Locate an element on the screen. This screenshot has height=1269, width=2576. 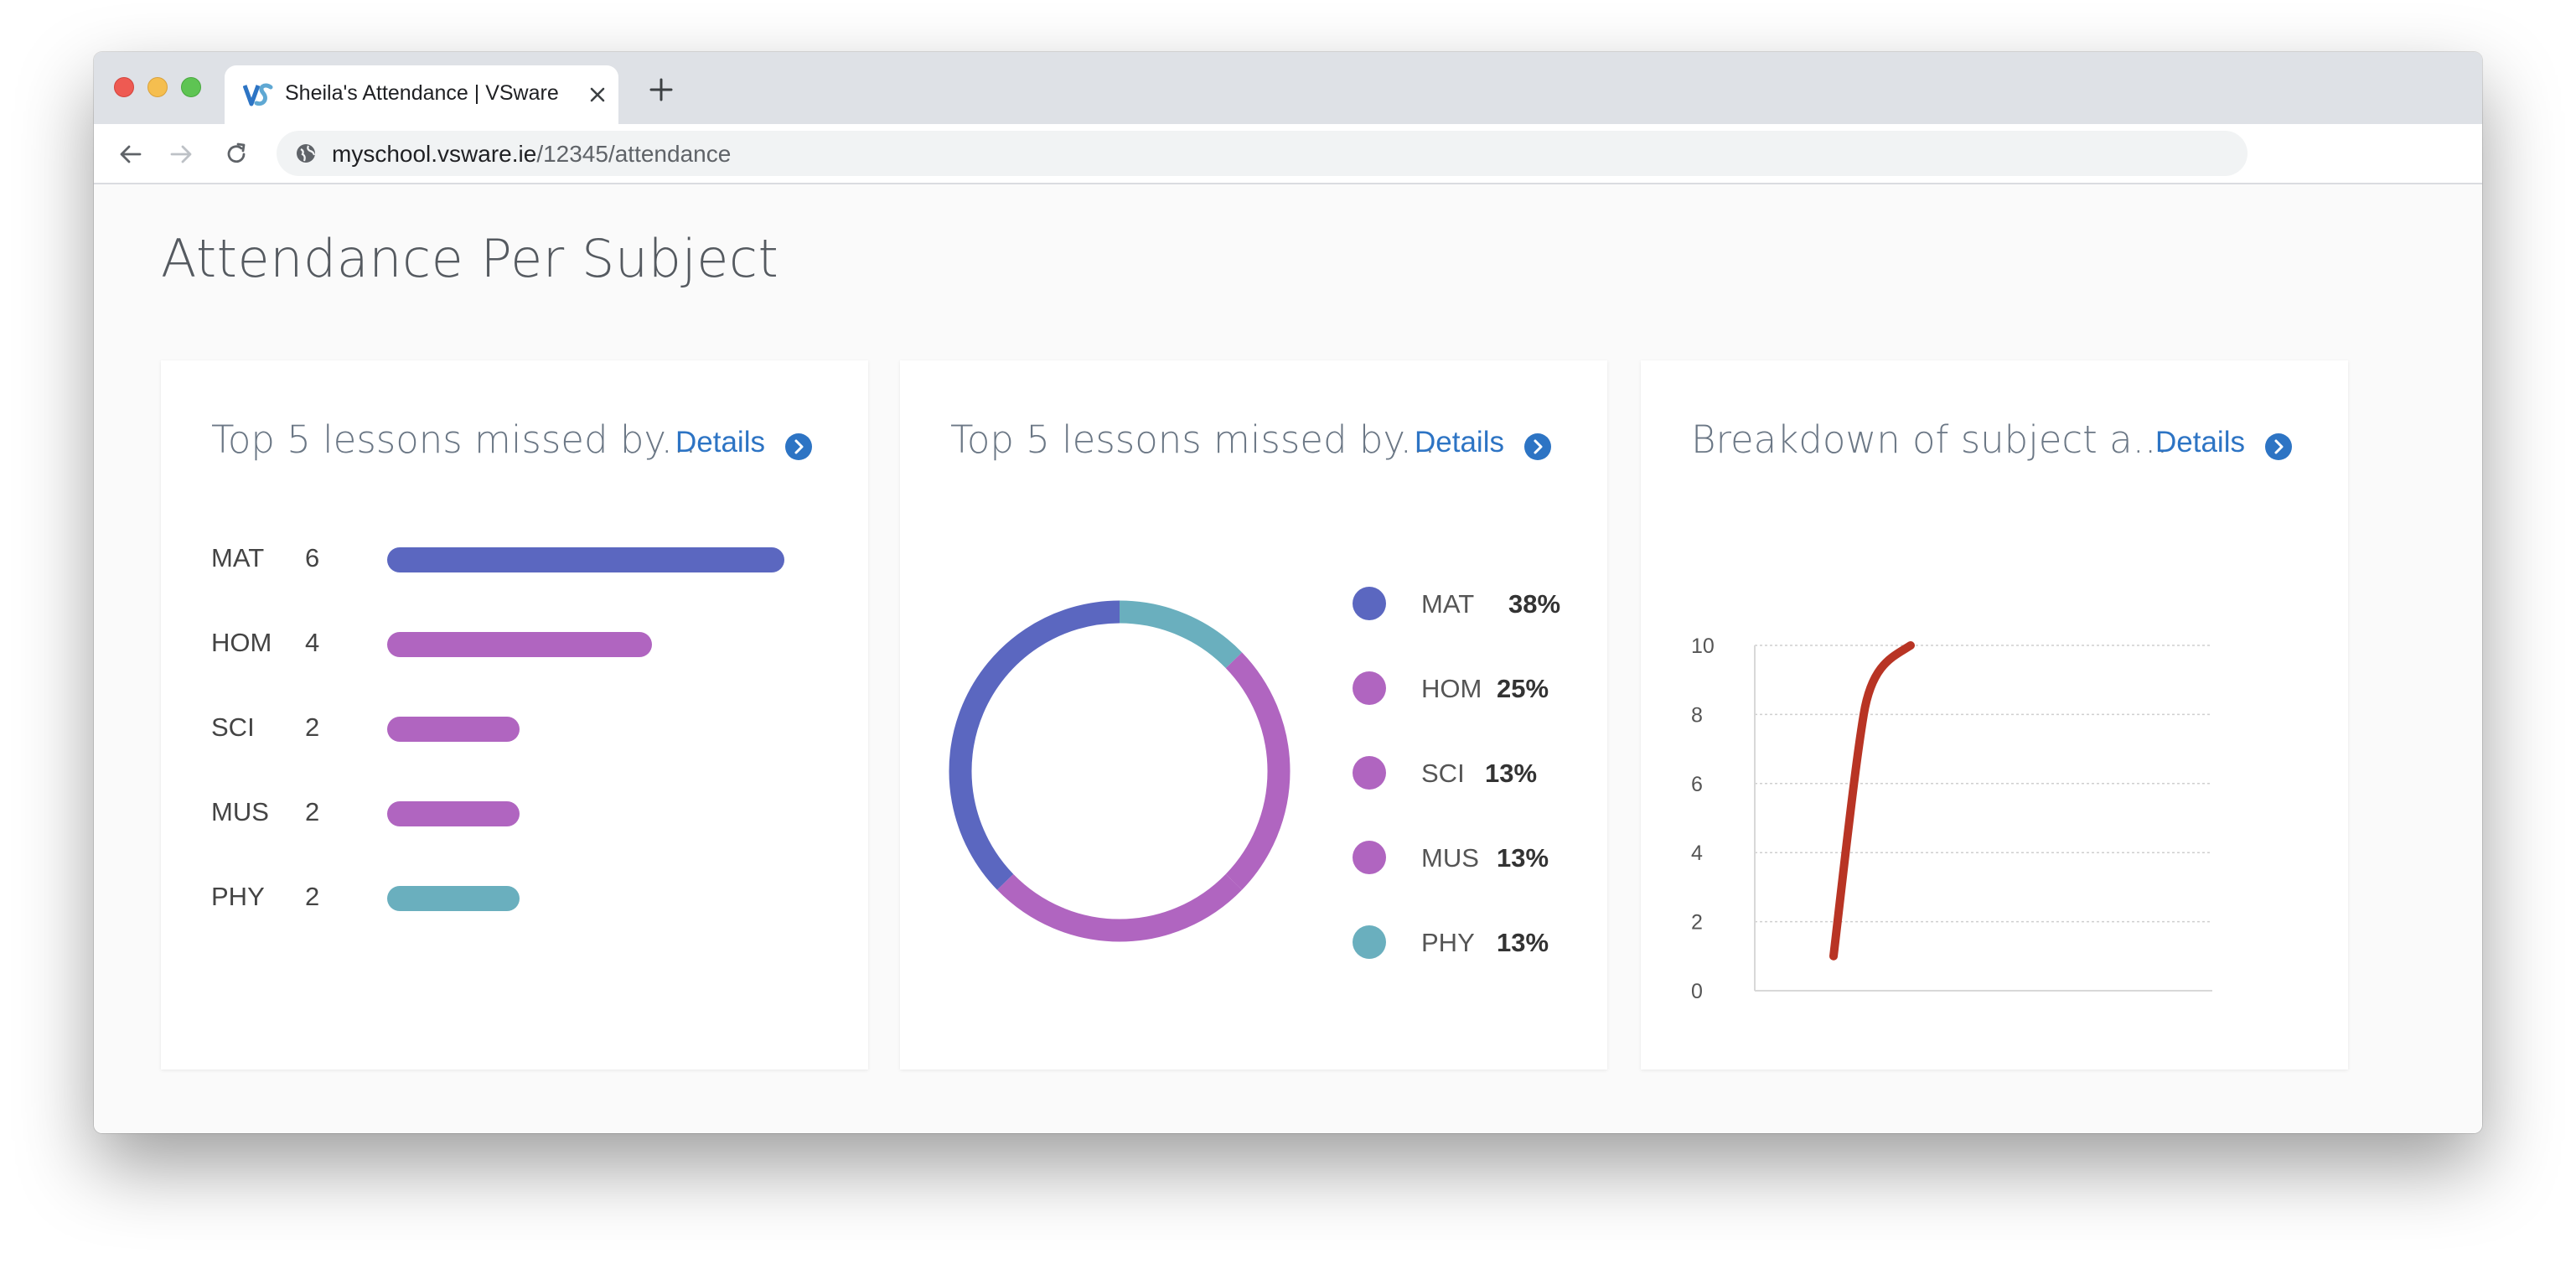
legend-item: HOM 25% is located at coordinates (1474, 689).